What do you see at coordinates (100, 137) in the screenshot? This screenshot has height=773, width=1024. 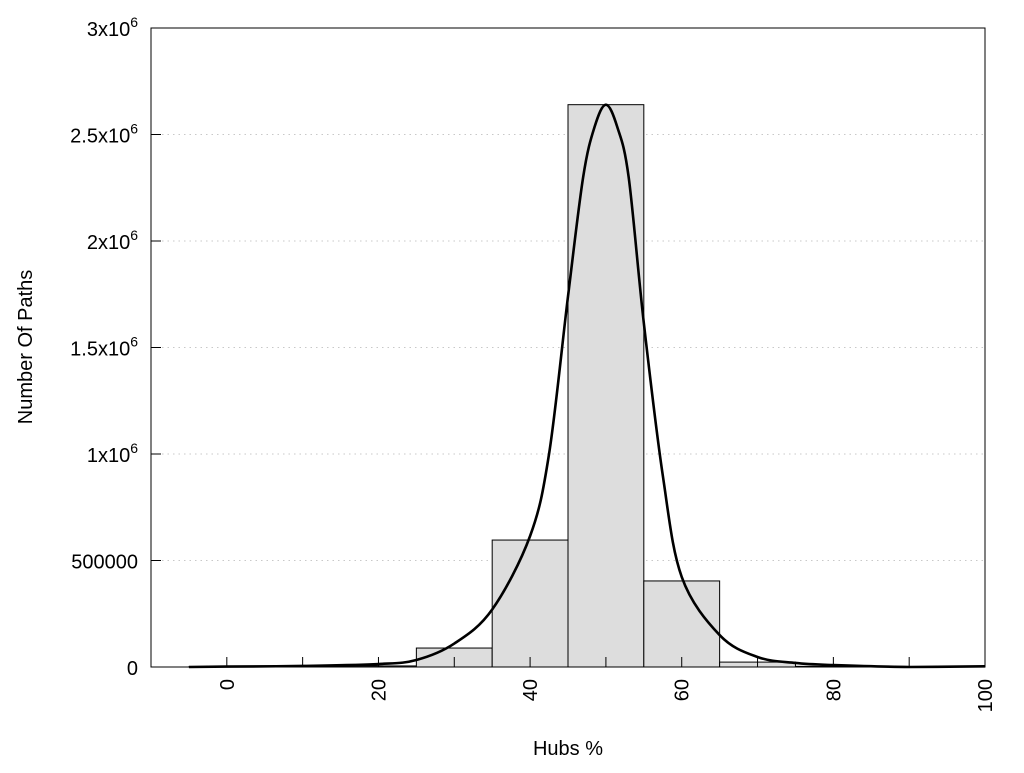 I see `y-tick-label-base: 2.5x10` at bounding box center [100, 137].